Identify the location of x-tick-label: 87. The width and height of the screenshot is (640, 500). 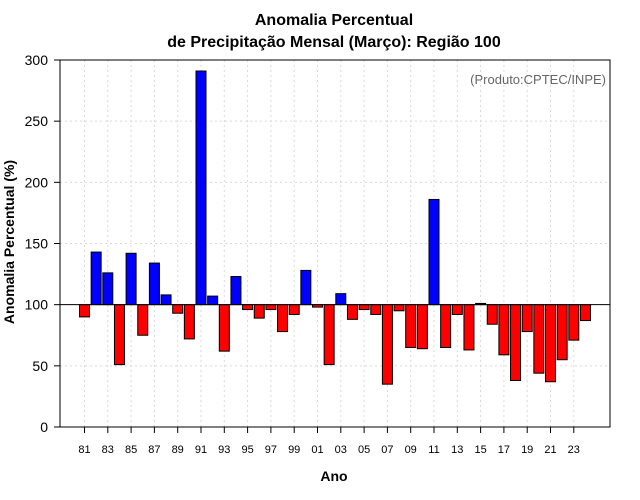
(154, 450).